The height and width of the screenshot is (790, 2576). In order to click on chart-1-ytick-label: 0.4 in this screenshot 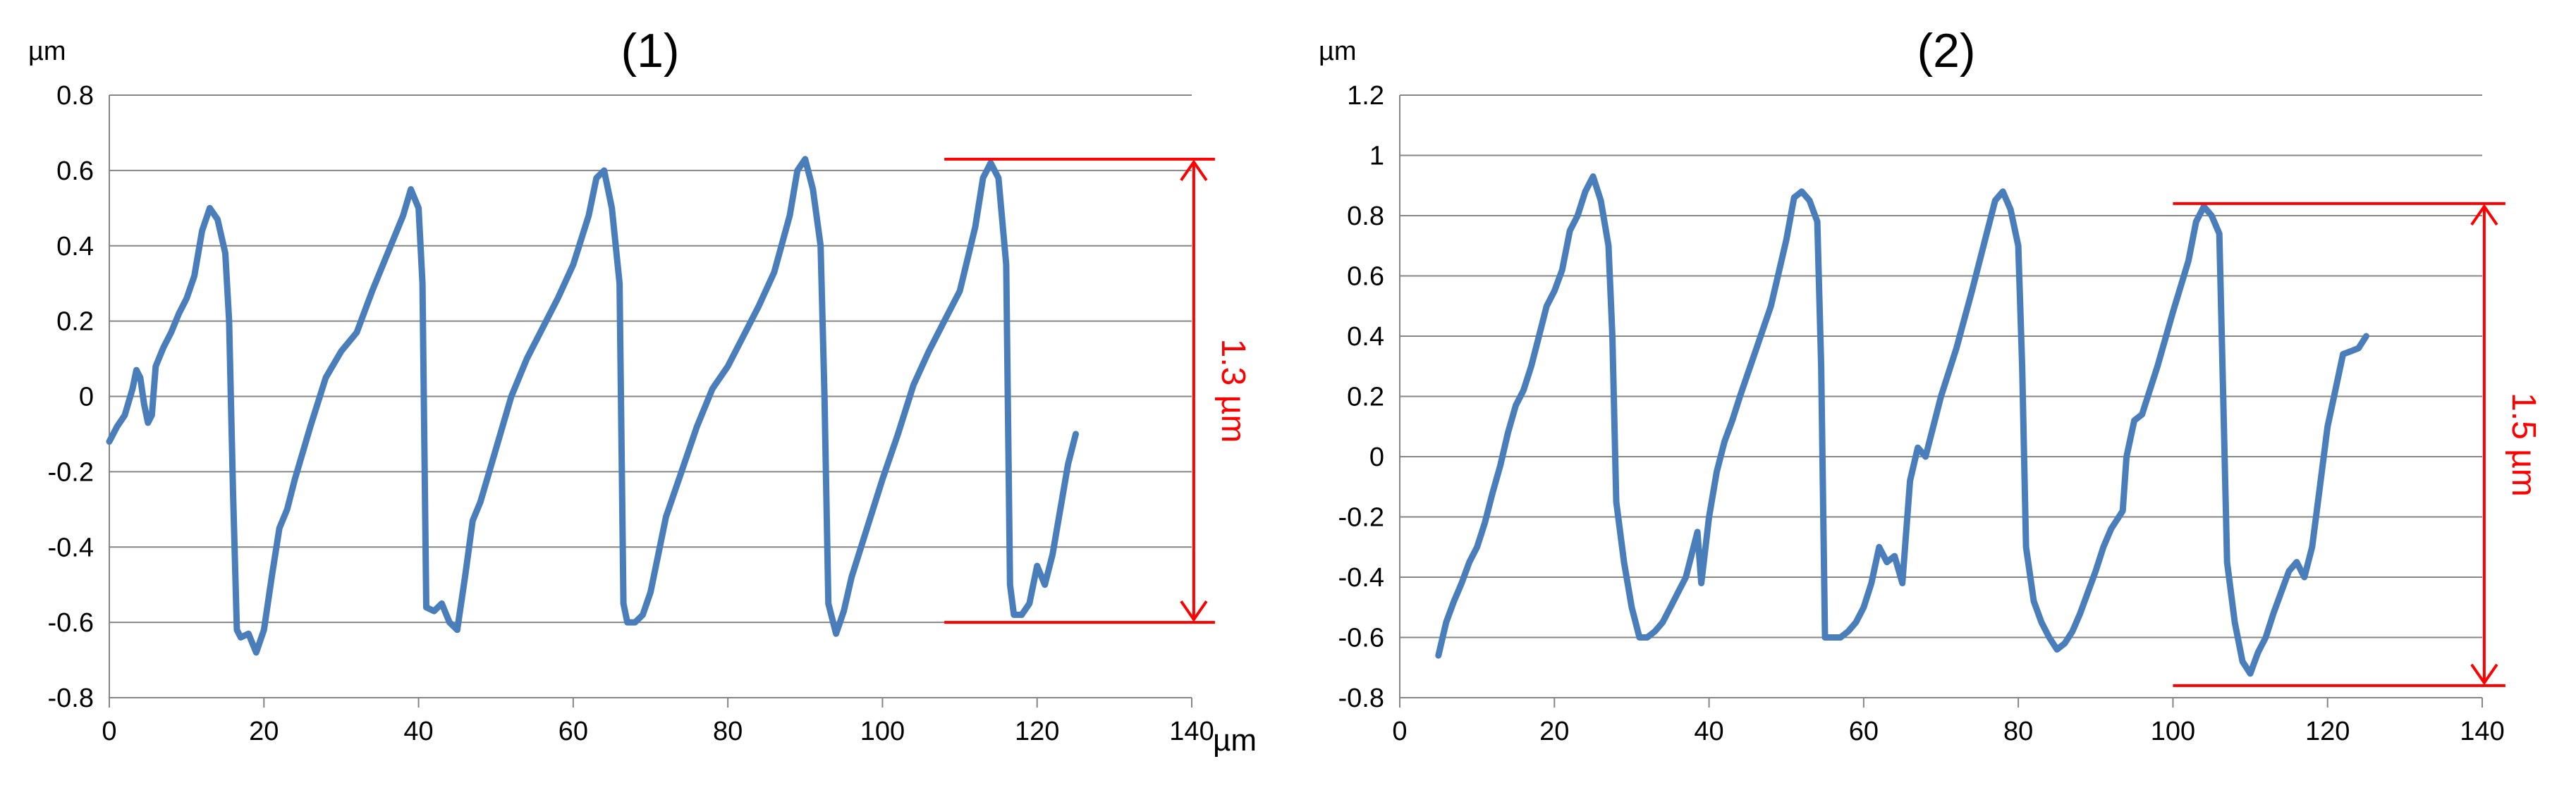, I will do `click(75, 246)`.